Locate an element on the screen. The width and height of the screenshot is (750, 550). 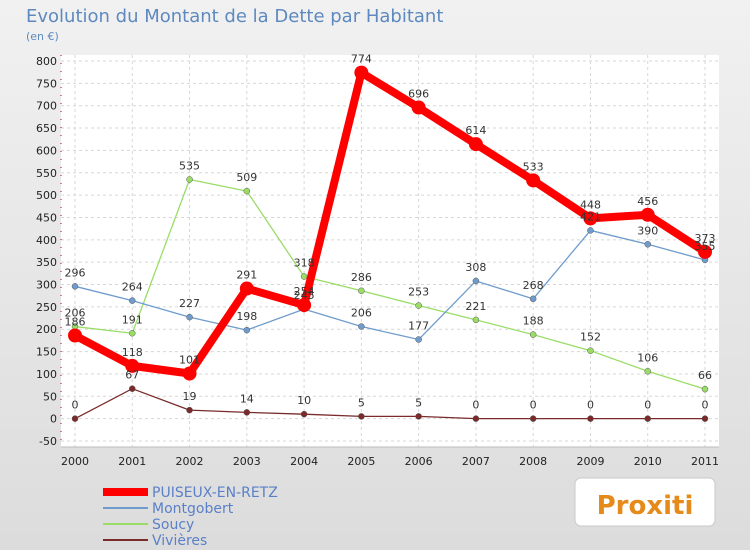
x-tick-label: 2010 is located at coordinates (648, 461).